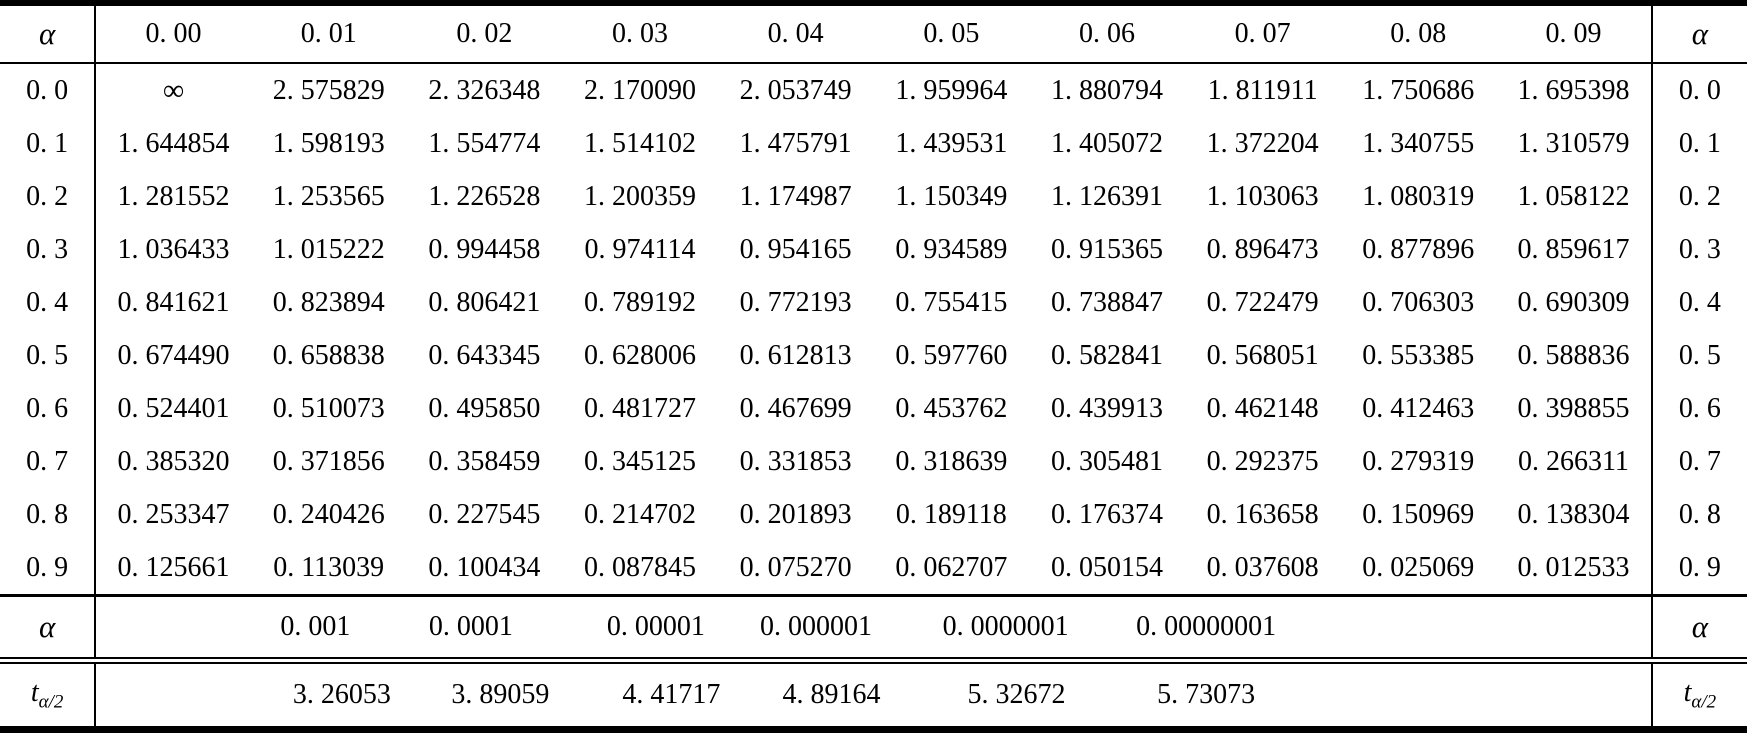  Describe the element at coordinates (1698, 143) in the screenshot. I see `row-label-right: 0. 1` at that location.